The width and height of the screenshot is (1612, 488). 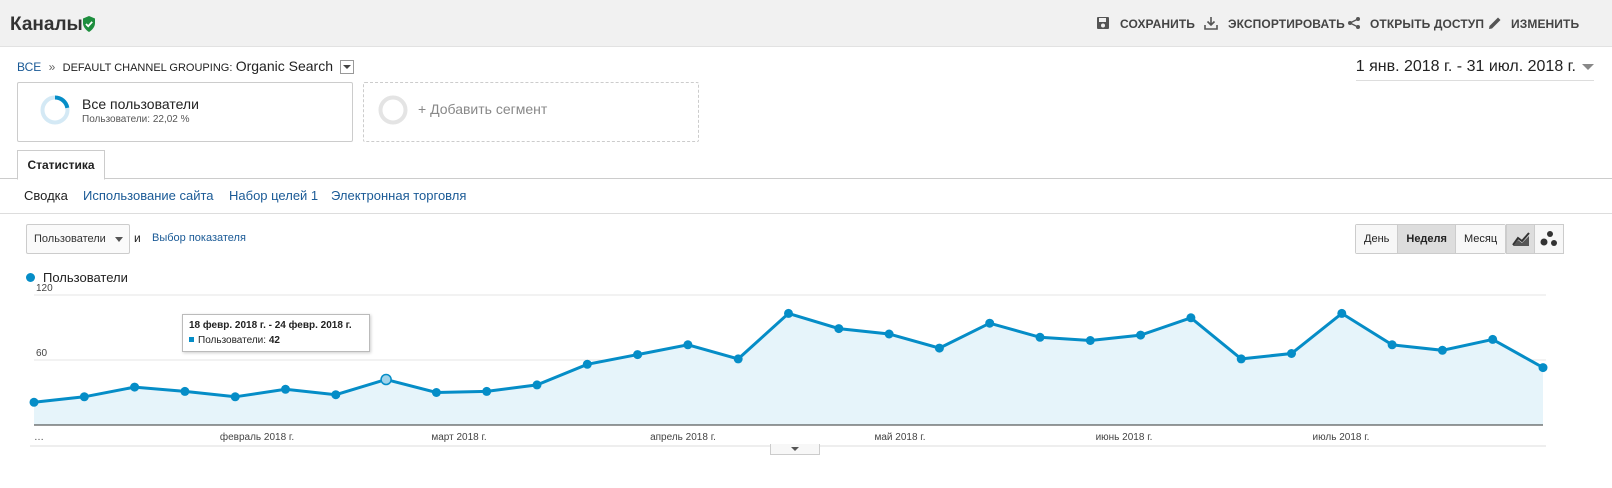 I want to click on tab-divider, so click(x=806, y=178).